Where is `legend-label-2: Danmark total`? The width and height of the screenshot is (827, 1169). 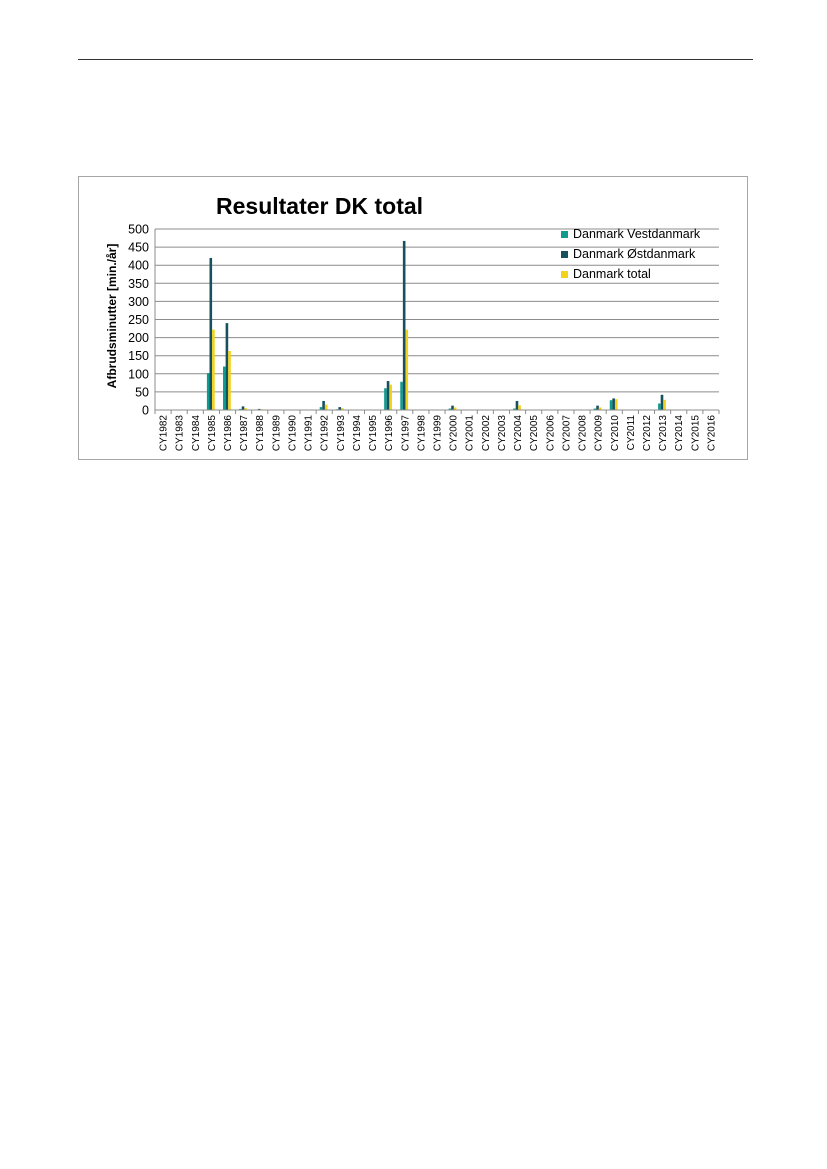 legend-label-2: Danmark total is located at coordinates (612, 274).